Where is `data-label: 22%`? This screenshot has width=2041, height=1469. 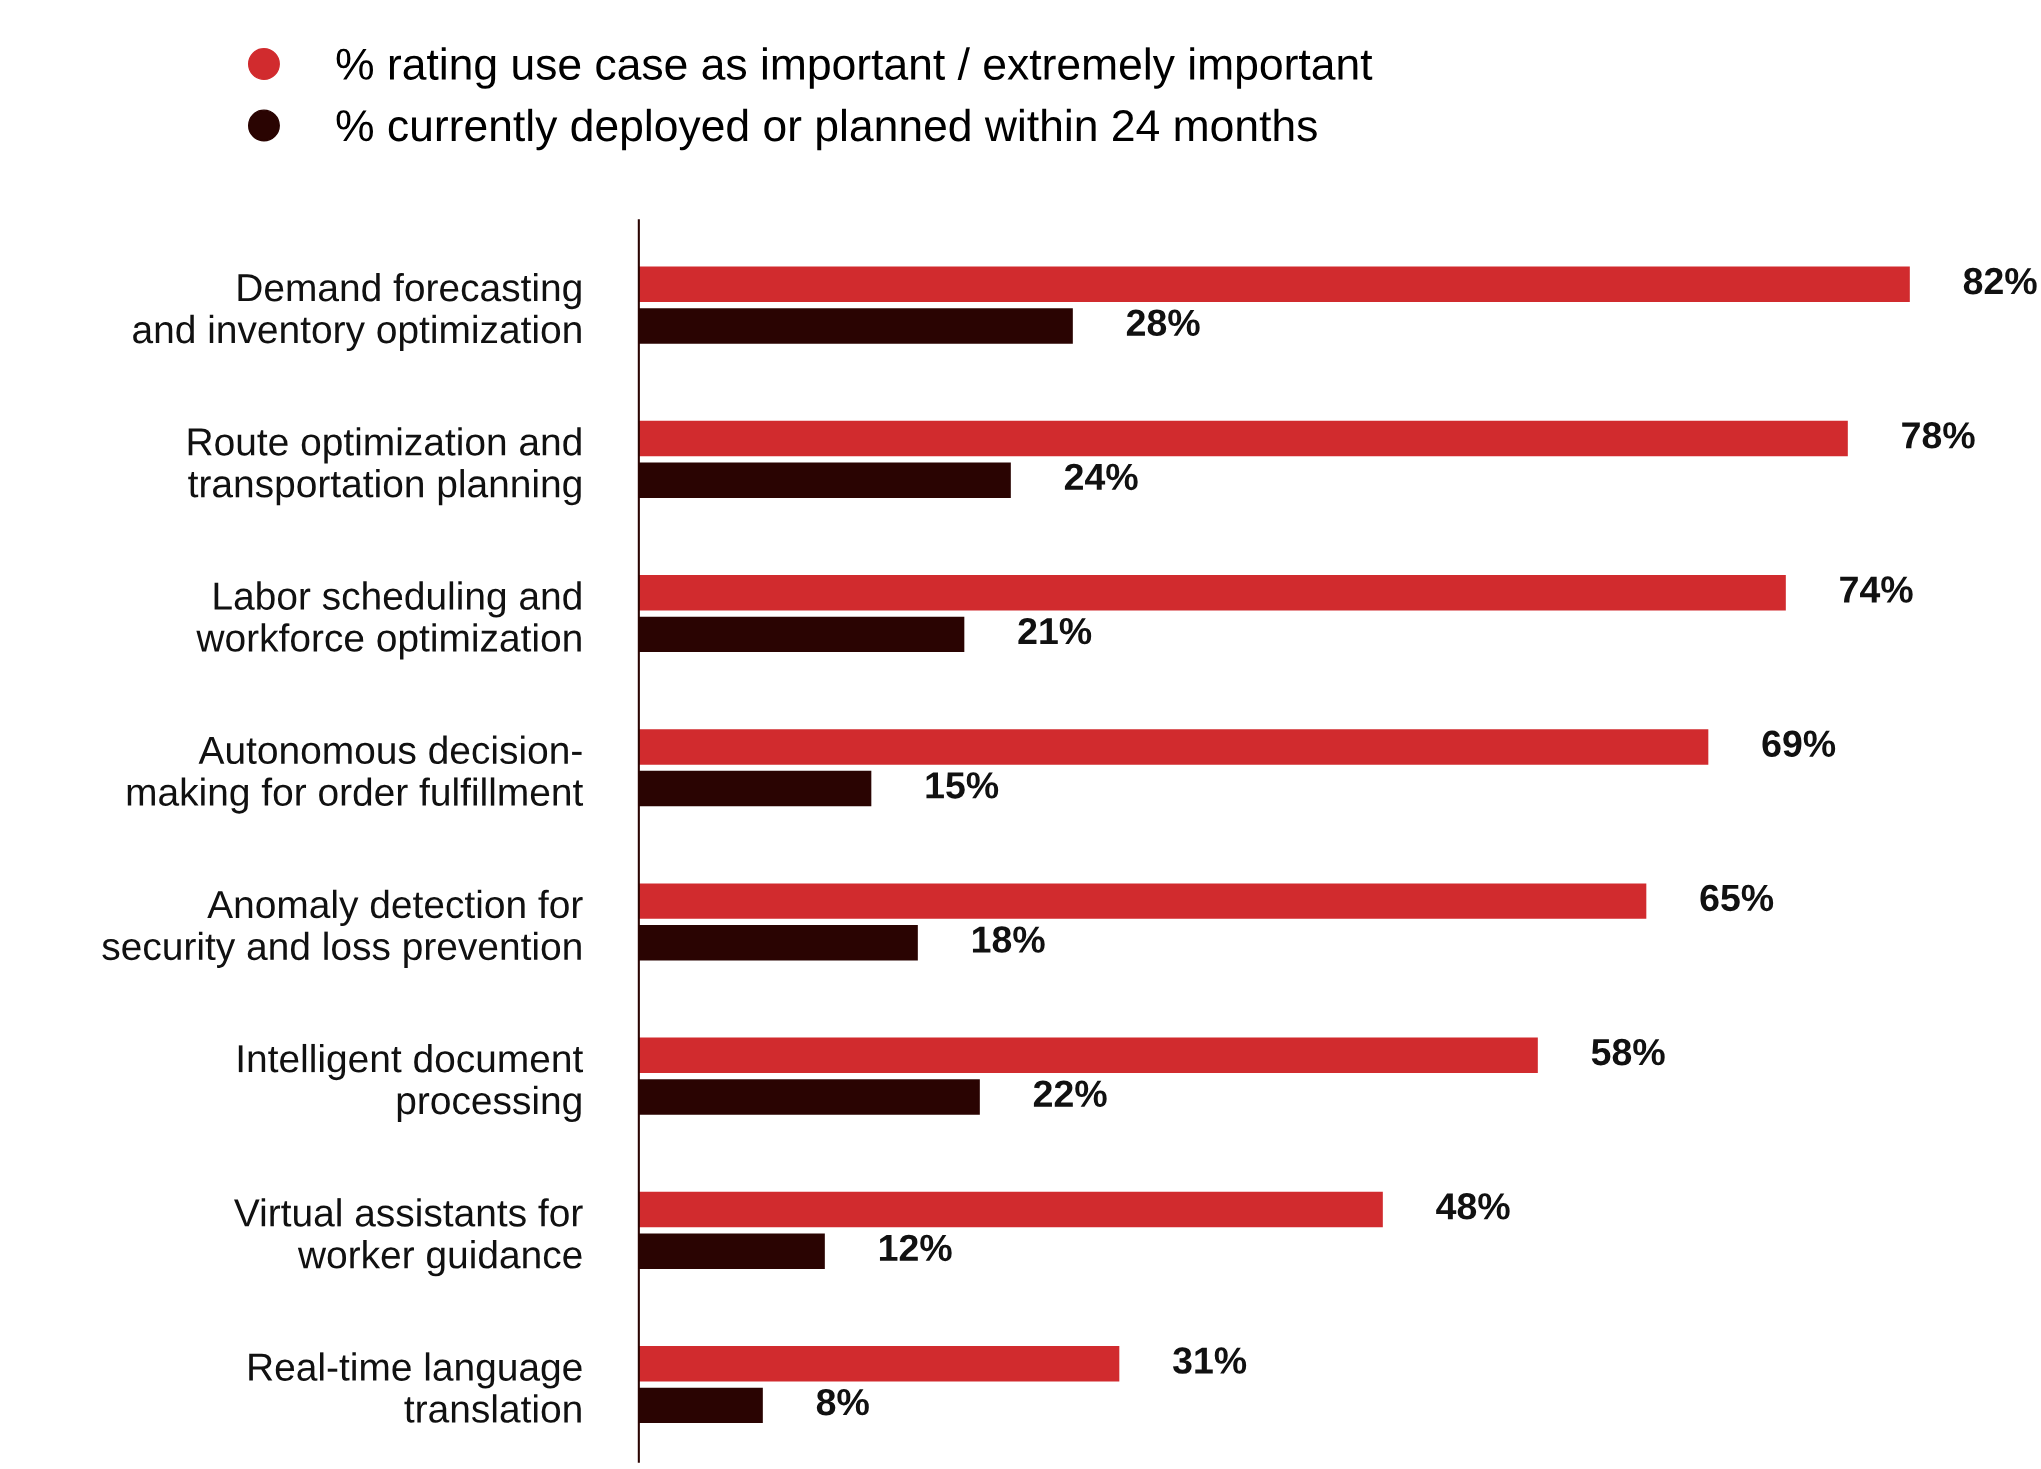 data-label: 22% is located at coordinates (1070, 1093).